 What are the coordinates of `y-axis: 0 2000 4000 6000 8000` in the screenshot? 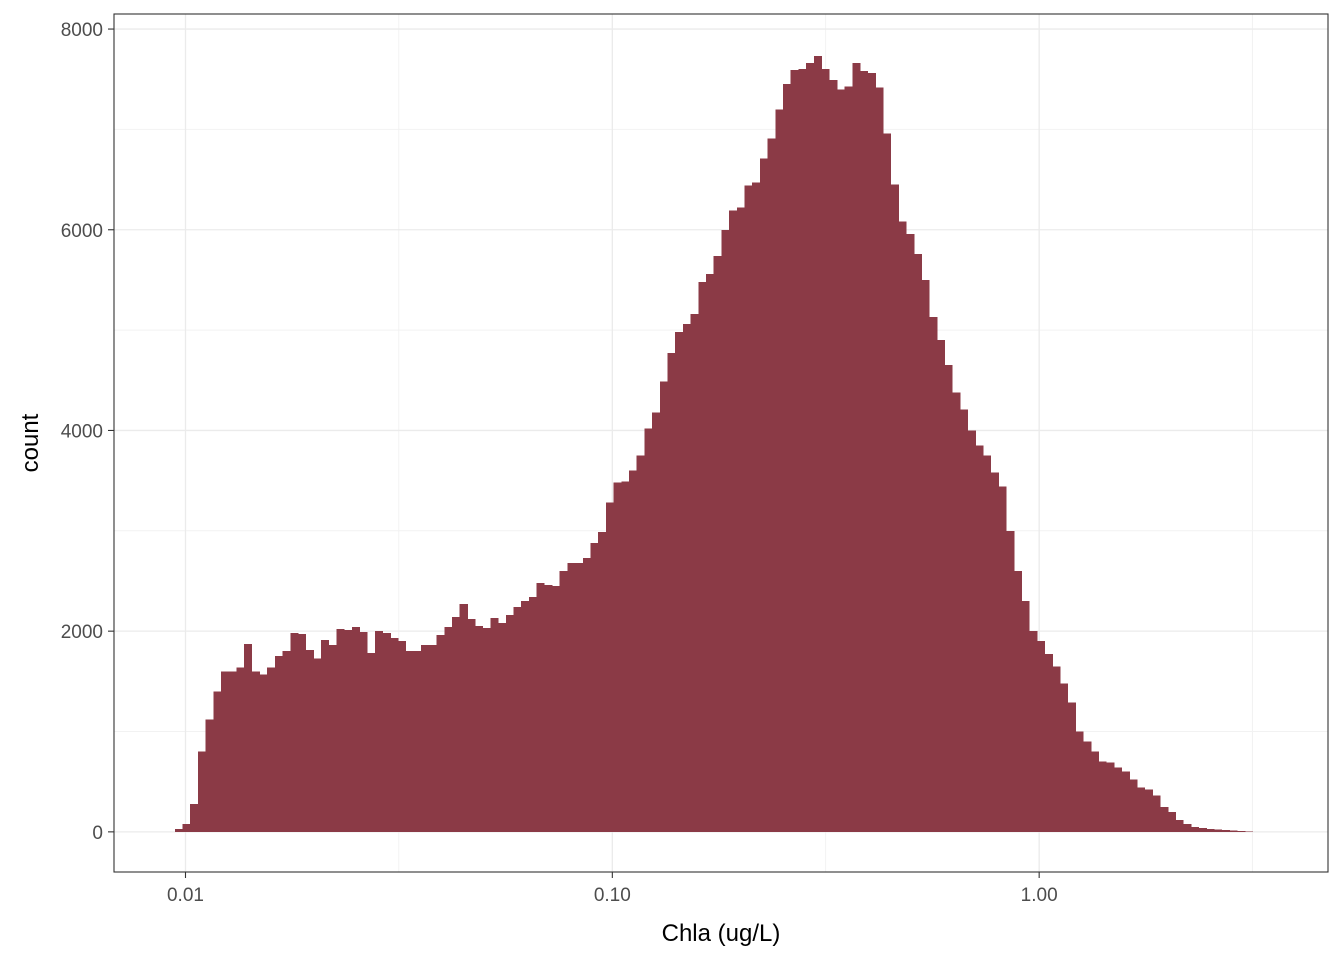 It's located at (87, 432).